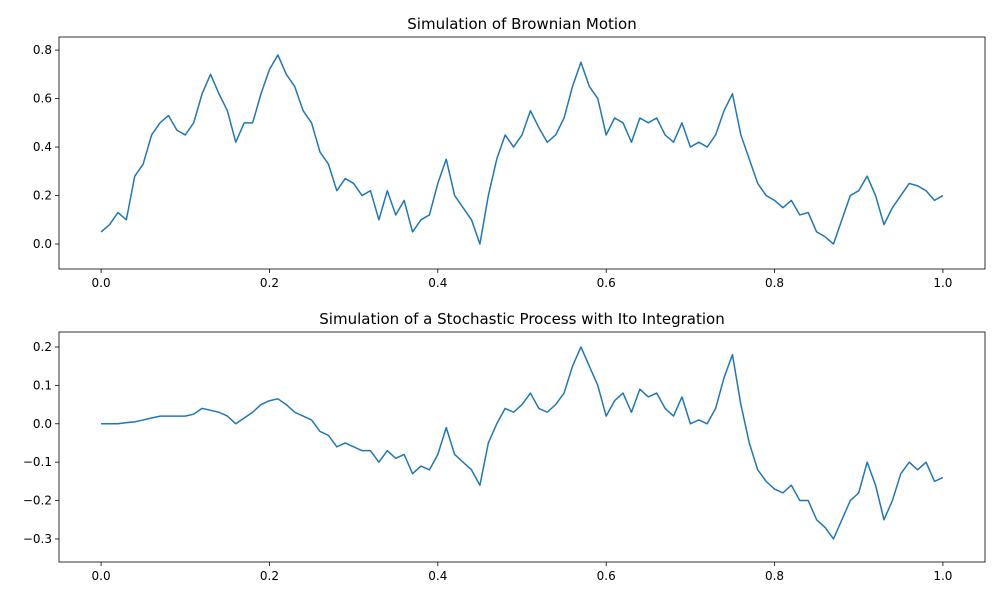 The image size is (1000, 600). Describe the element at coordinates (37, 462) in the screenshot. I see `y-tick-label: −0.1` at that location.